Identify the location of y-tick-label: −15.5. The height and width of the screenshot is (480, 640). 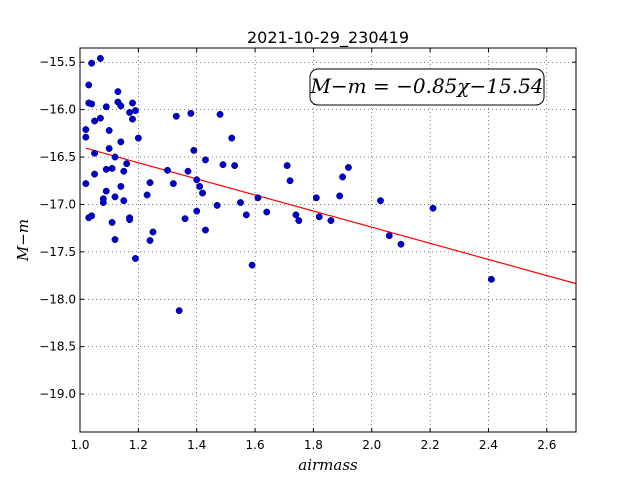
(57, 62).